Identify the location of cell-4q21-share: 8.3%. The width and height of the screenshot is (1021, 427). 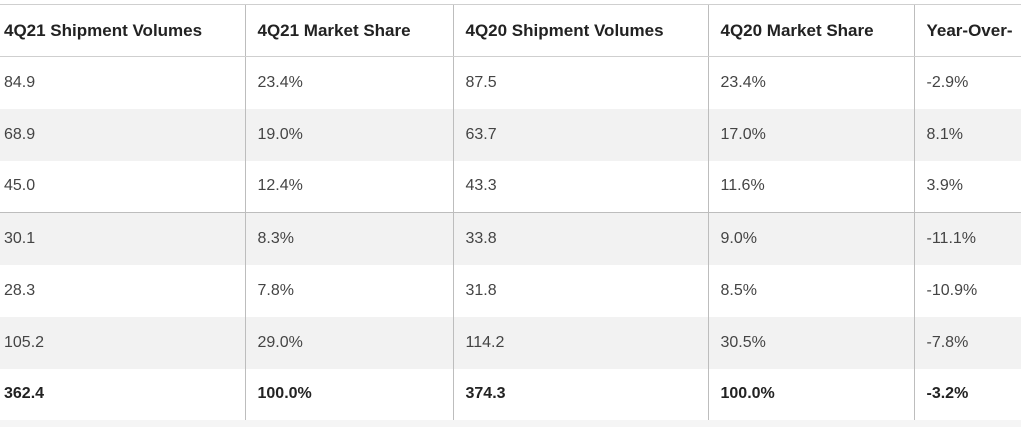
(348, 238).